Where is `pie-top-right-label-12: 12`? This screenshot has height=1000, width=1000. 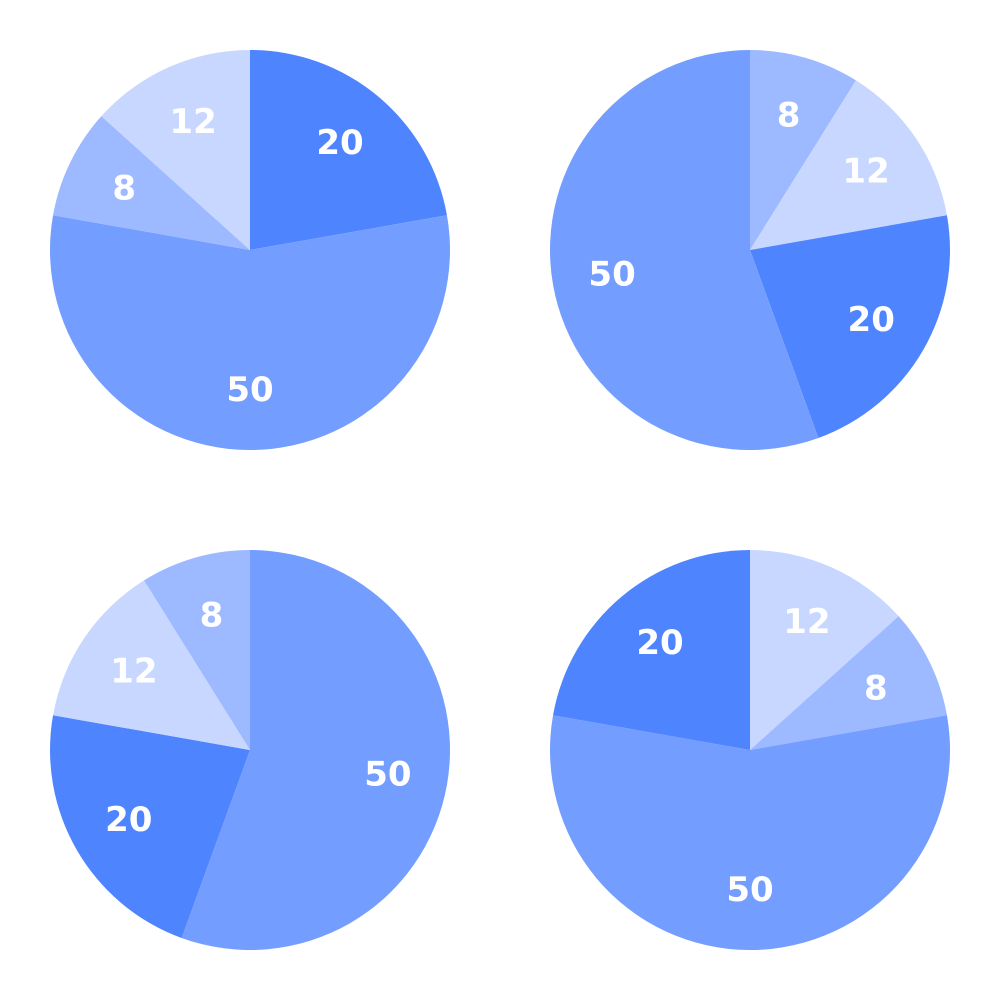 pie-top-right-label-12: 12 is located at coordinates (865, 172).